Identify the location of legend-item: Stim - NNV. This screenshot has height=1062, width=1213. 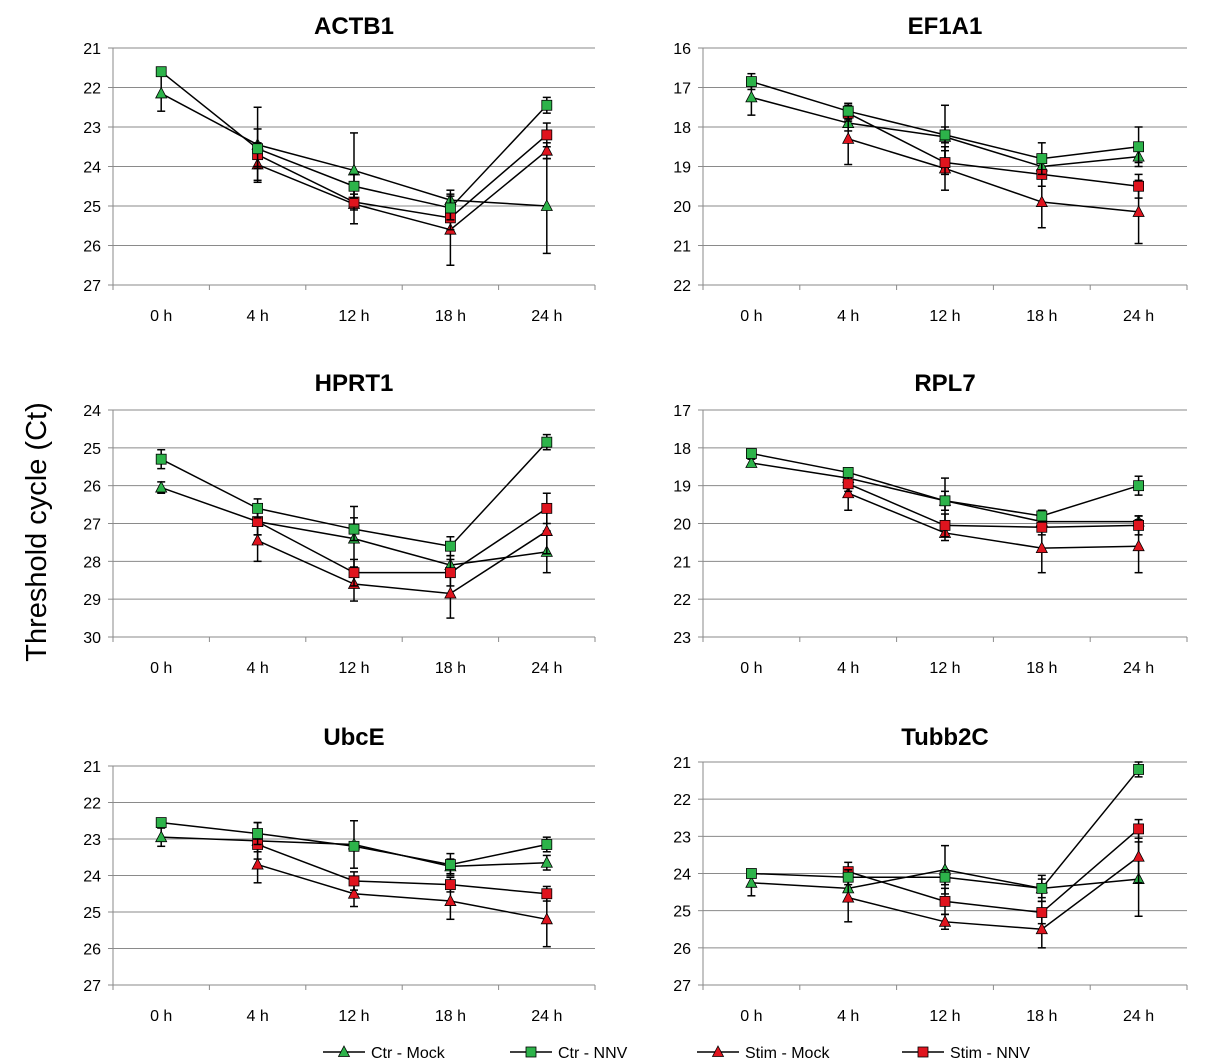
(966, 1053).